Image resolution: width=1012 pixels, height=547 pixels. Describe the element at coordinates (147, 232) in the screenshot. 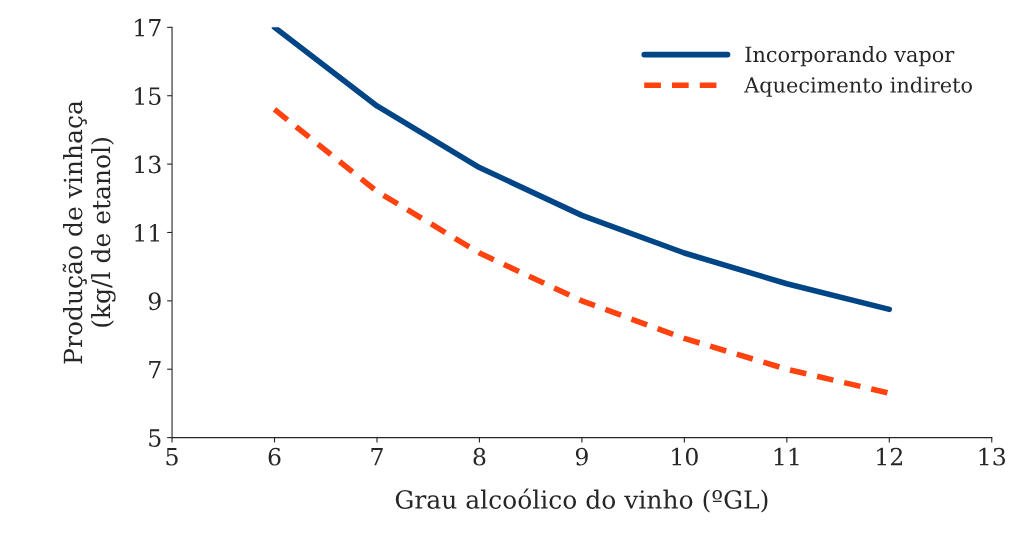

I see `y-tick-label: 11` at that location.